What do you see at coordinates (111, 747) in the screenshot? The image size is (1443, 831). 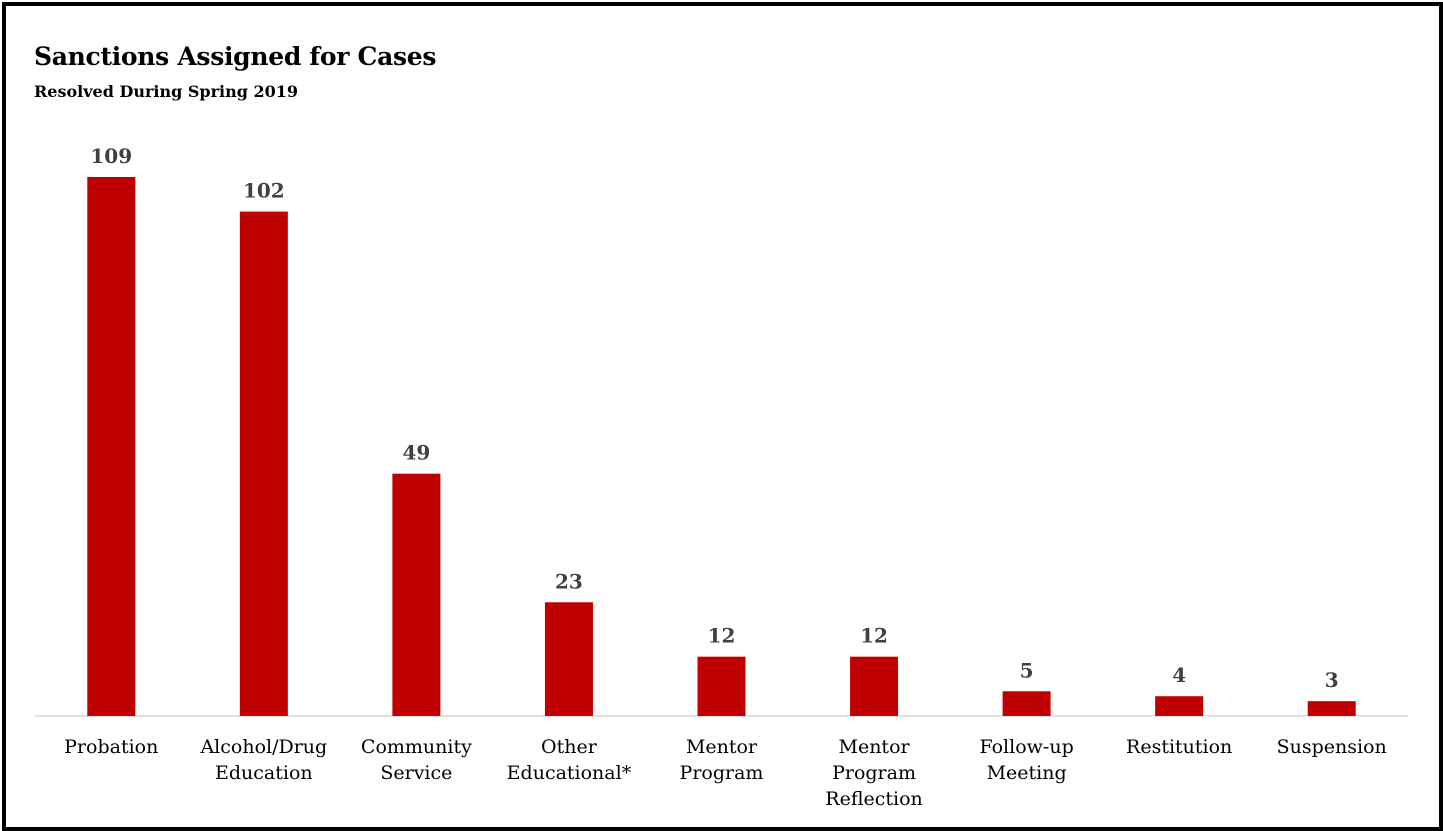 I see `category-label: Probation` at bounding box center [111, 747].